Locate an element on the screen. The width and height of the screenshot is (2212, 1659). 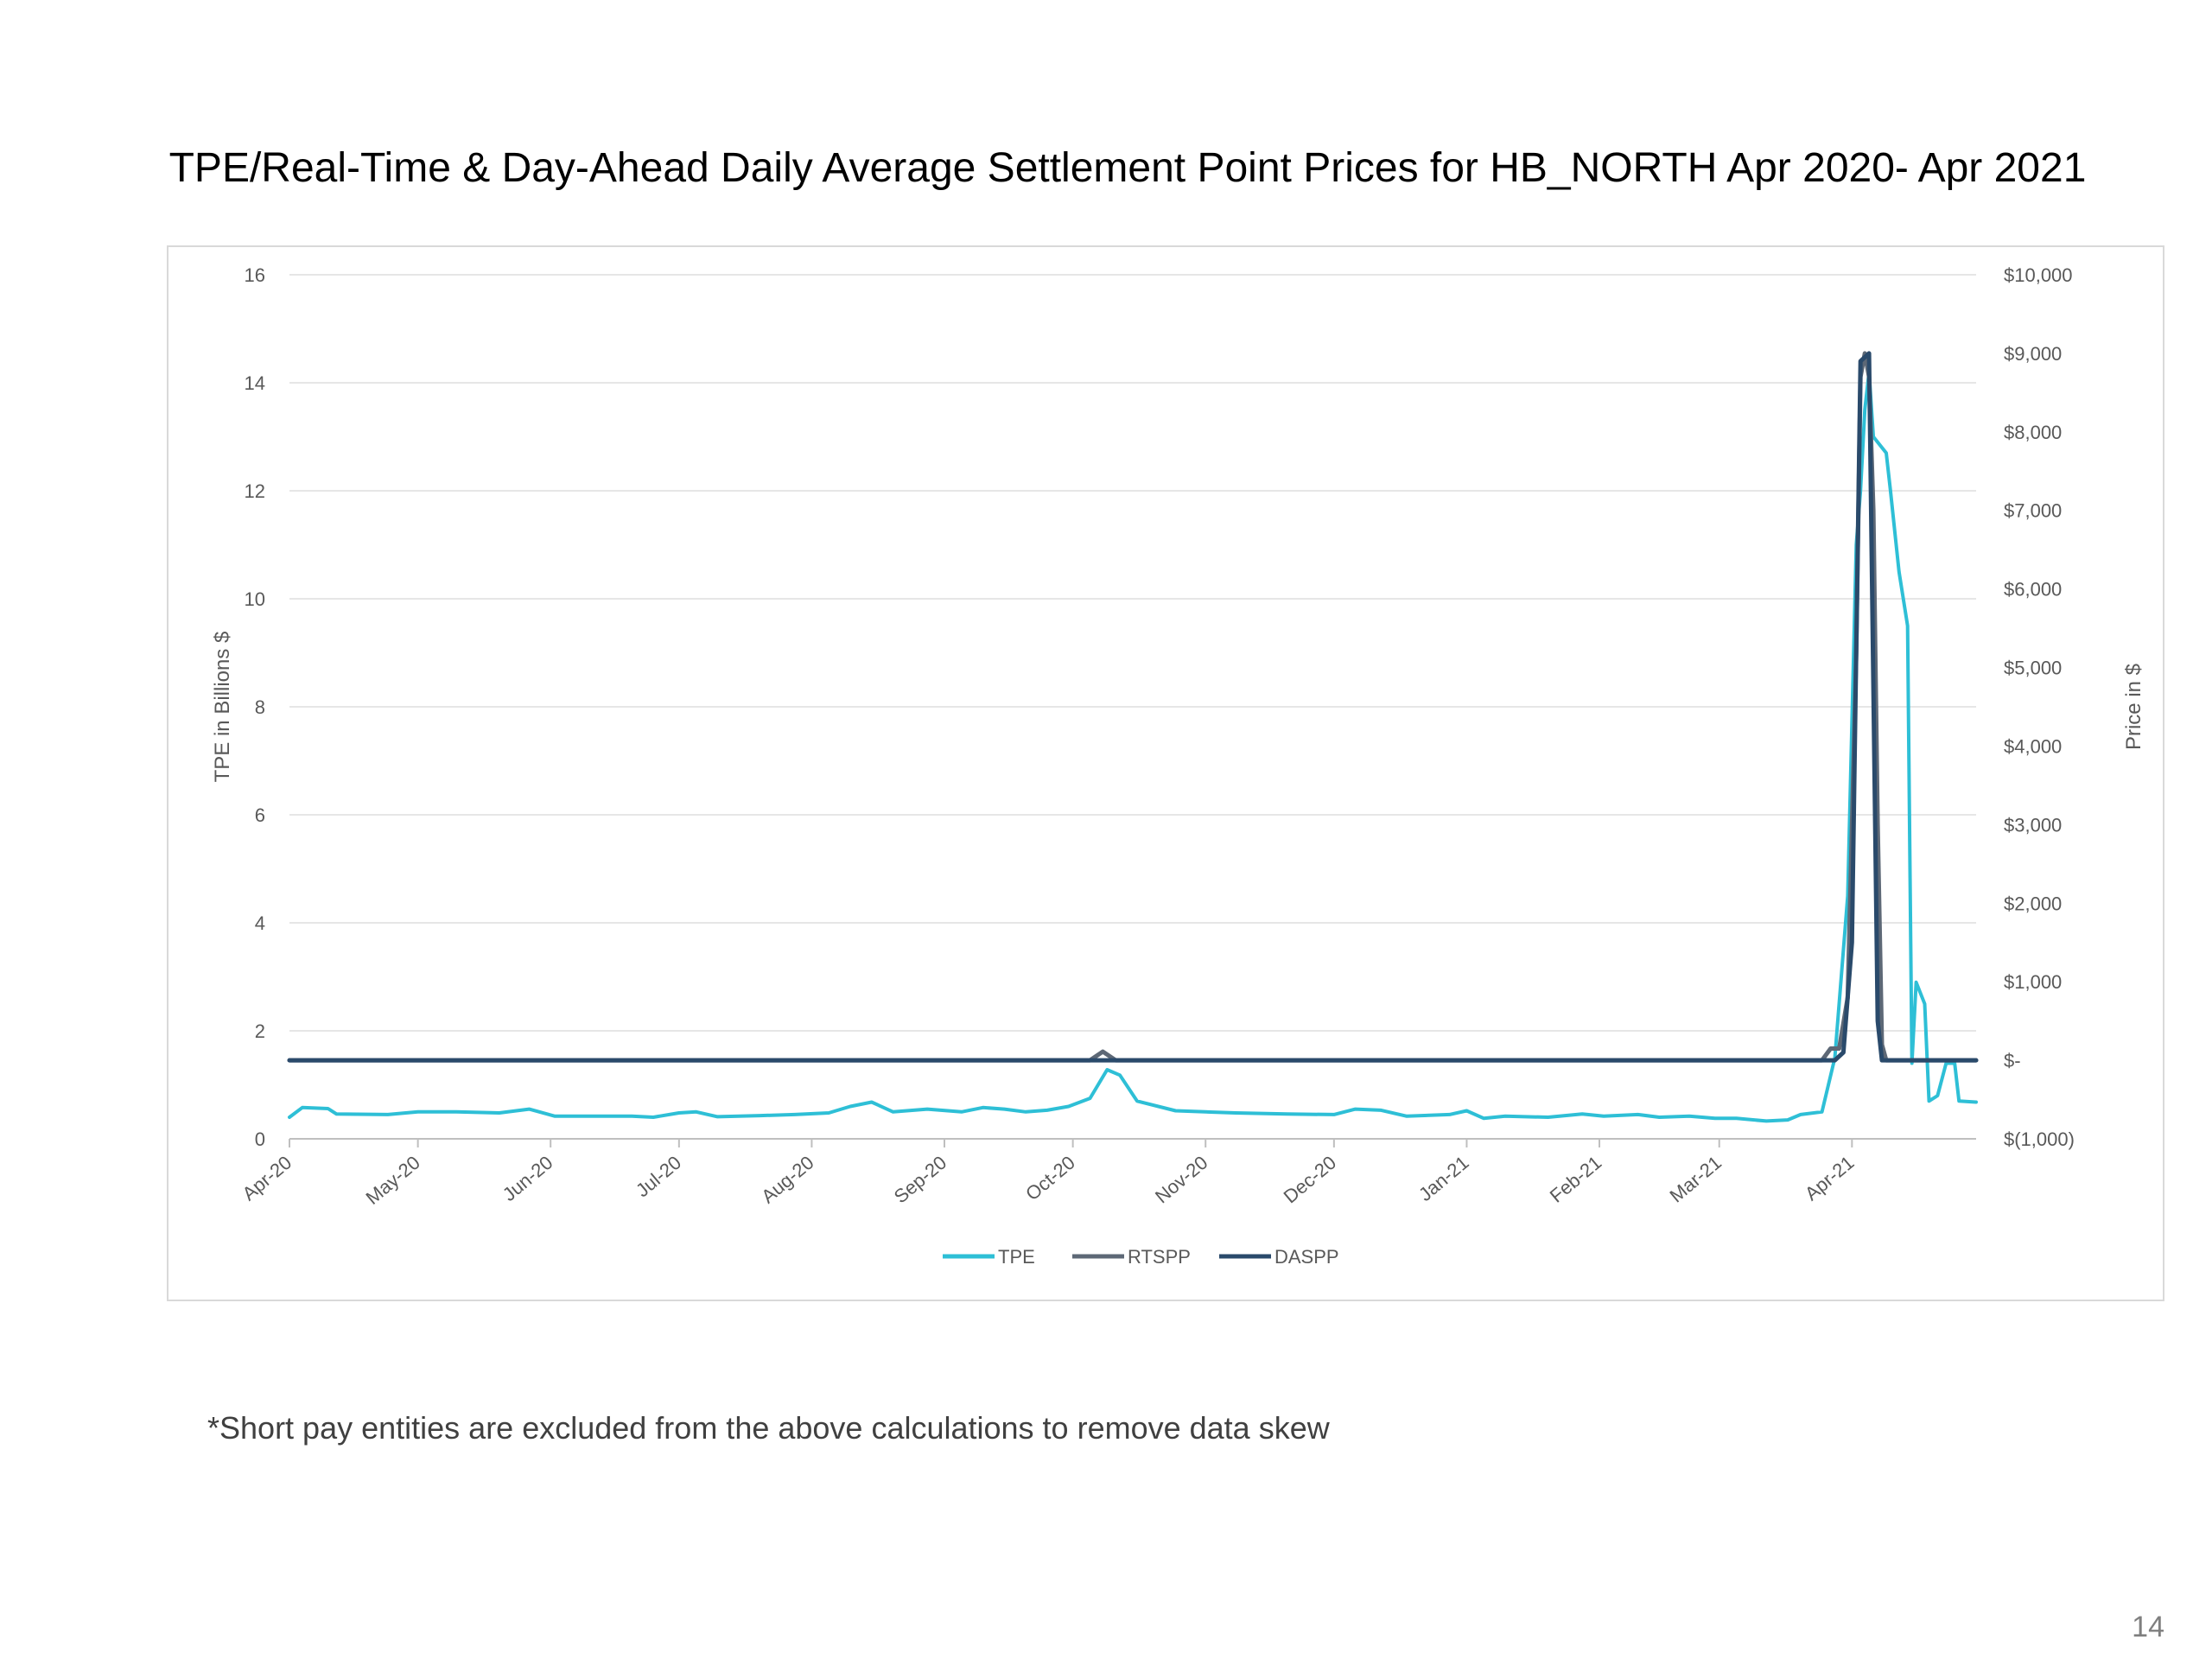
x-tick-label: Apr-20 is located at coordinates (267, 1178).